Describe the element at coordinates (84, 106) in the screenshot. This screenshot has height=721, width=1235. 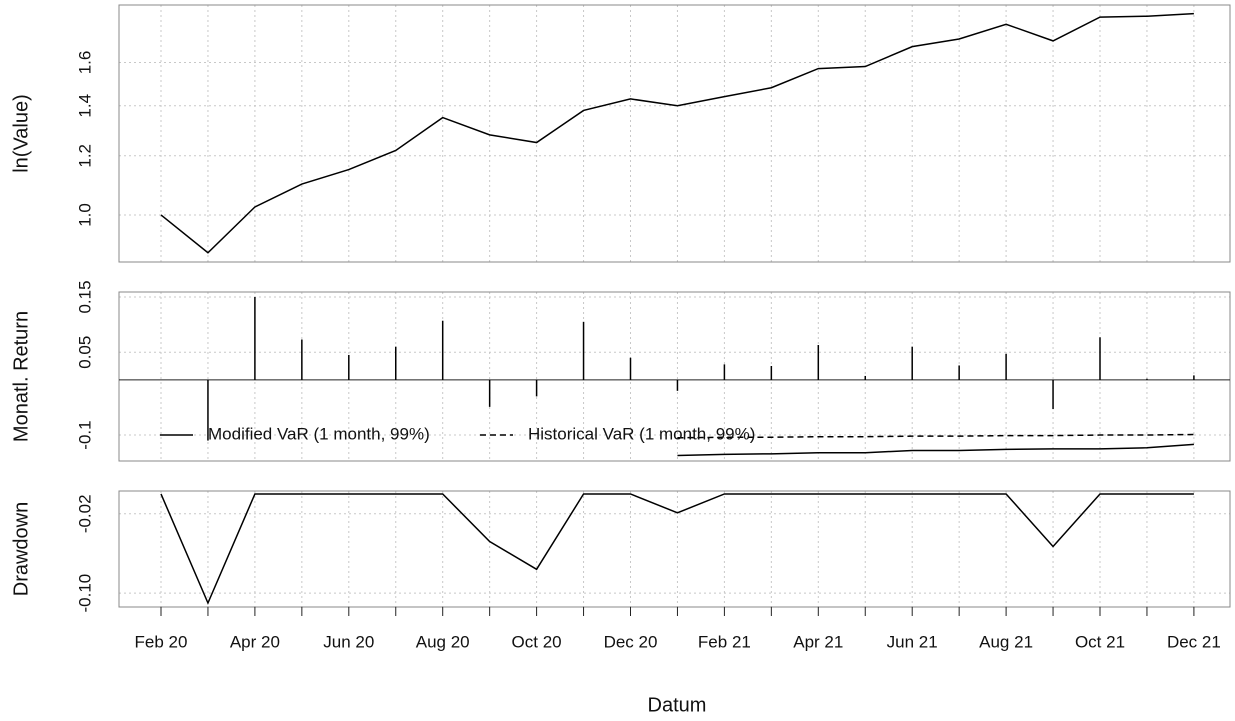
I see `y-tick-label: 1.4` at that location.